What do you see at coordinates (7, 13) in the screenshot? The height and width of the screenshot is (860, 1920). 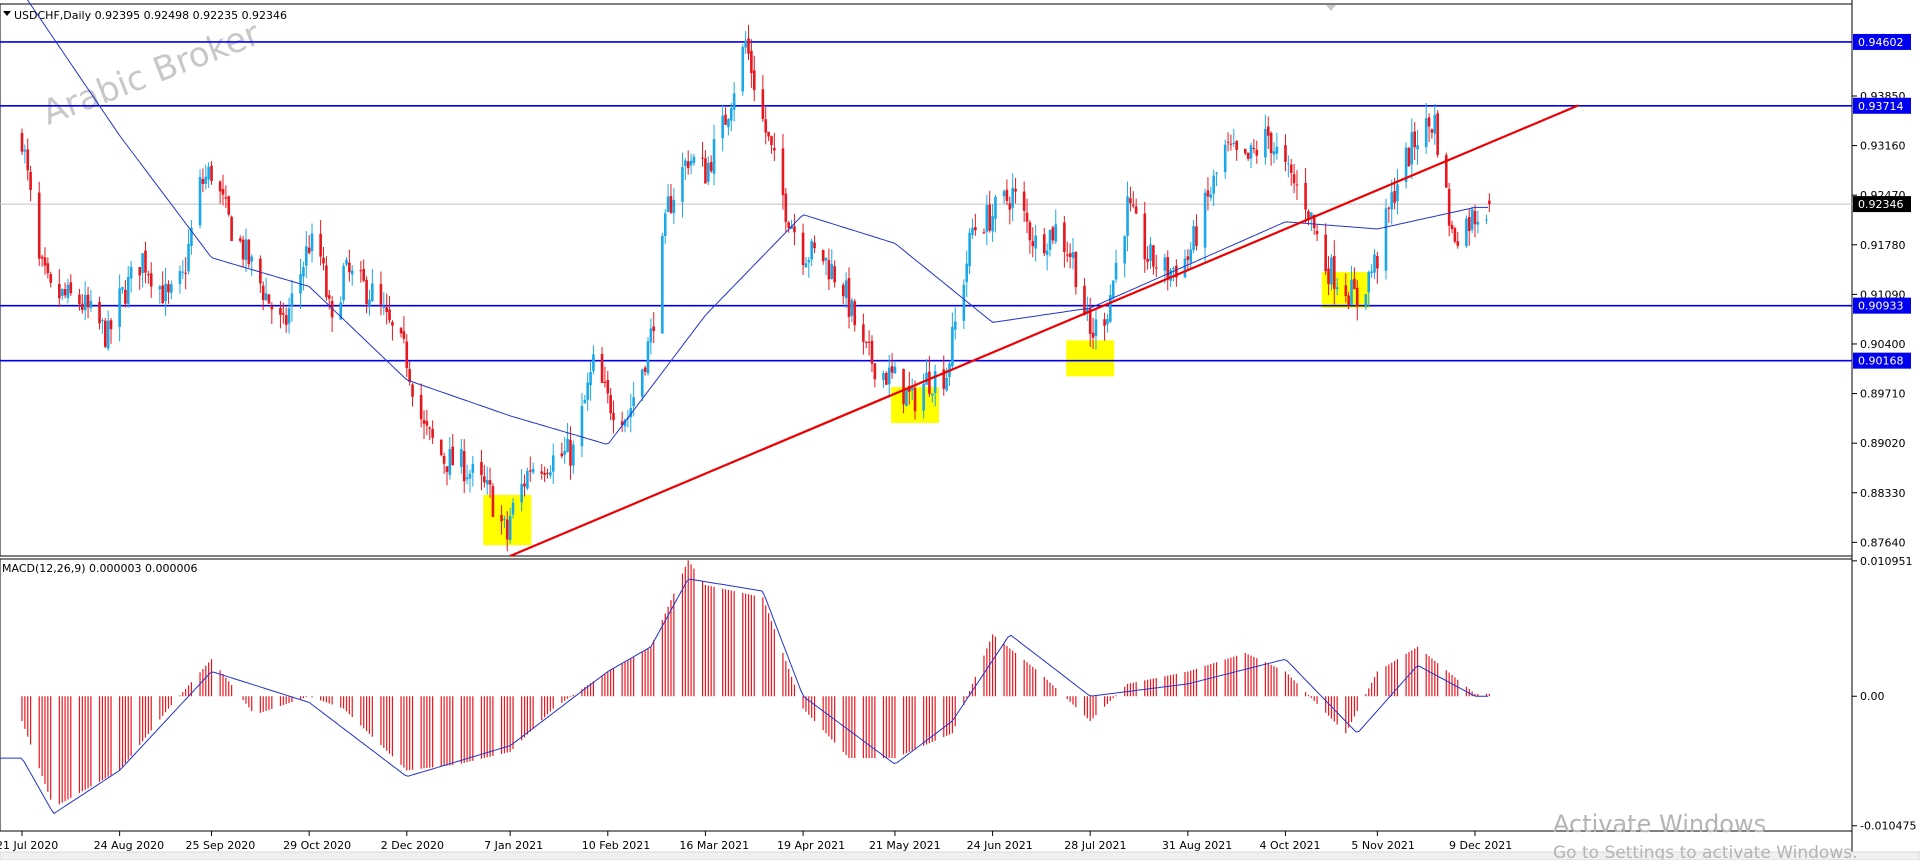 I see `triangle-down-icon` at bounding box center [7, 13].